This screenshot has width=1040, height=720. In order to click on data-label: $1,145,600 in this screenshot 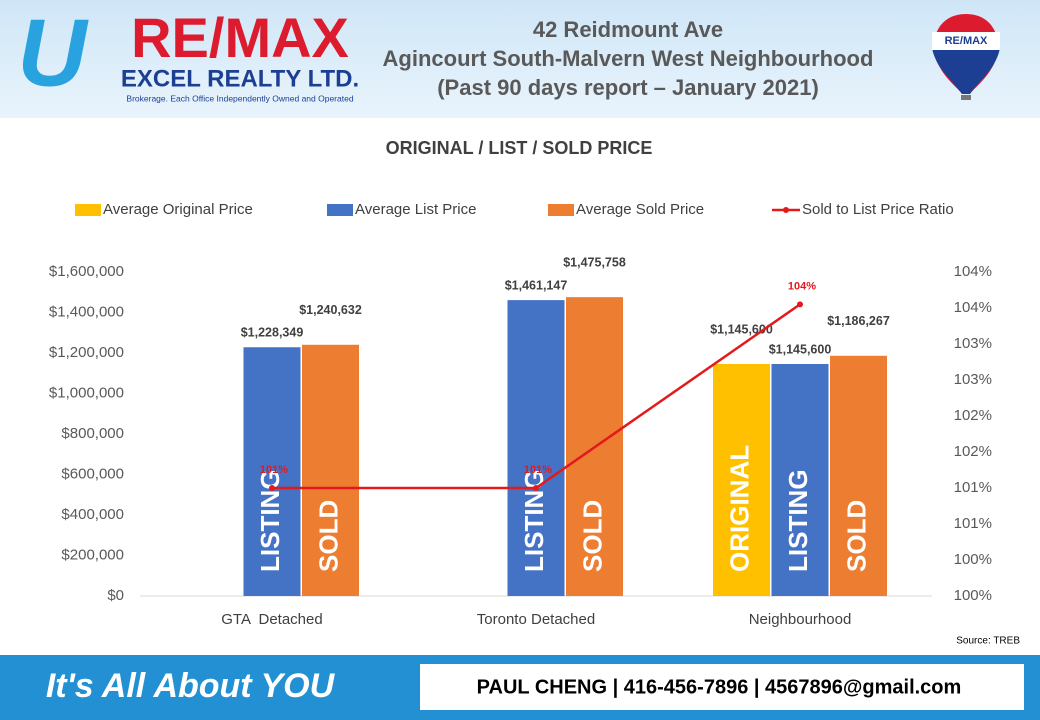, I will do `click(800, 349)`.